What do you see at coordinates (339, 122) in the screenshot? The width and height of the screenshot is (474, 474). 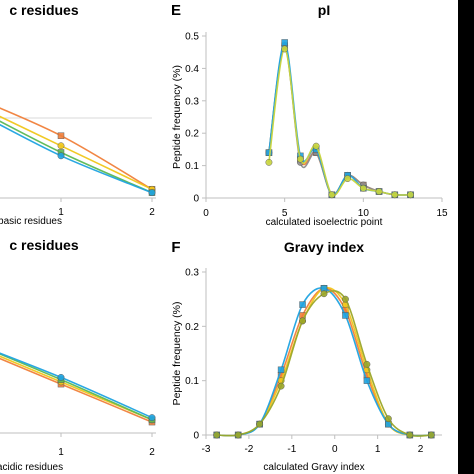 I see `series-line-lime` at bounding box center [339, 122].